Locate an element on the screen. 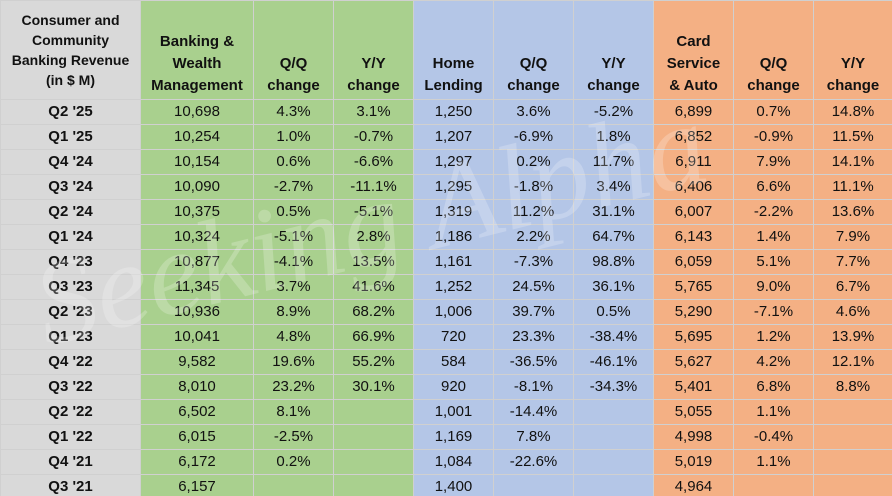  hl-yy-cell: 36.1% is located at coordinates (613, 287).